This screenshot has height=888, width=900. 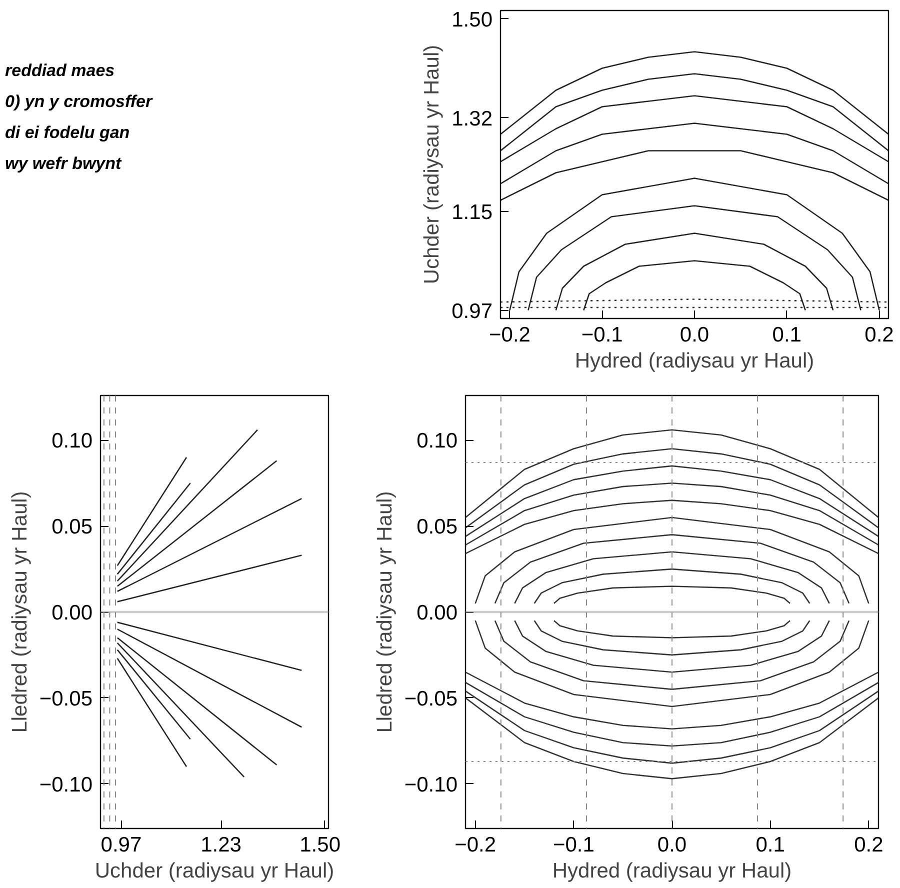 I want to click on y-tick-label: 1.15, so click(x=472, y=212).